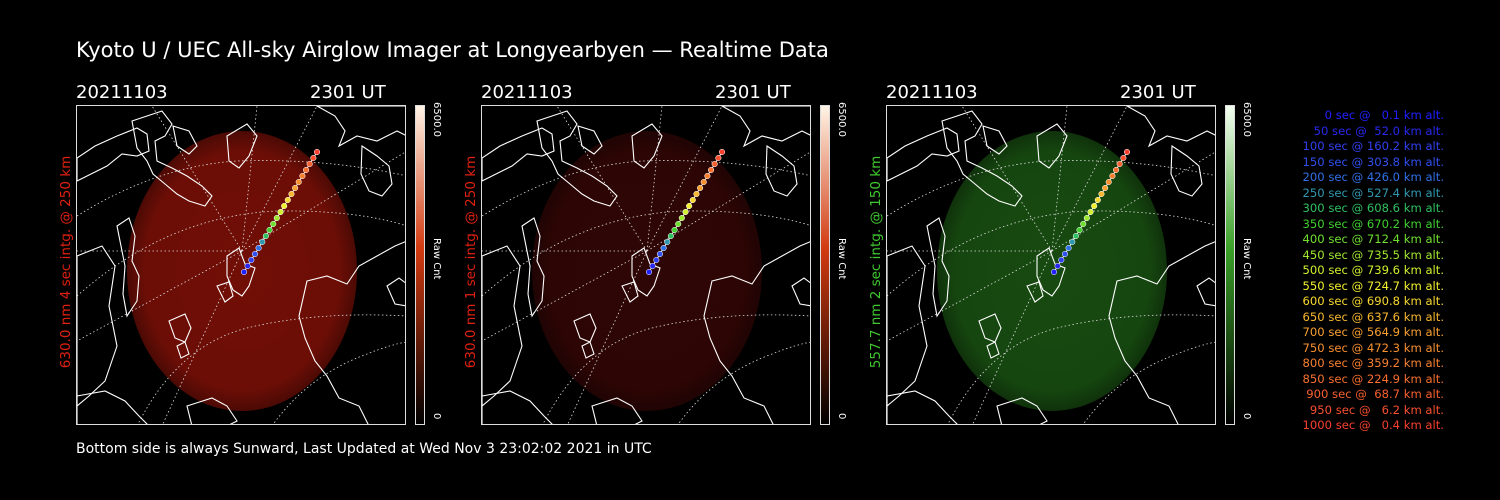  I want to click on legend-entry: 400 sec @ 712.4 km alt., so click(1373, 239).